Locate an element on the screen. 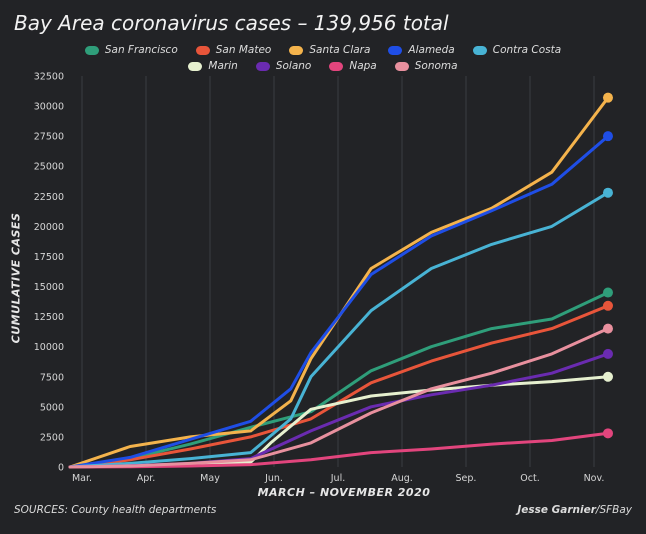 The image size is (646, 534). credit-line: Jesse Garnier/SFBay is located at coordinates (574, 510).